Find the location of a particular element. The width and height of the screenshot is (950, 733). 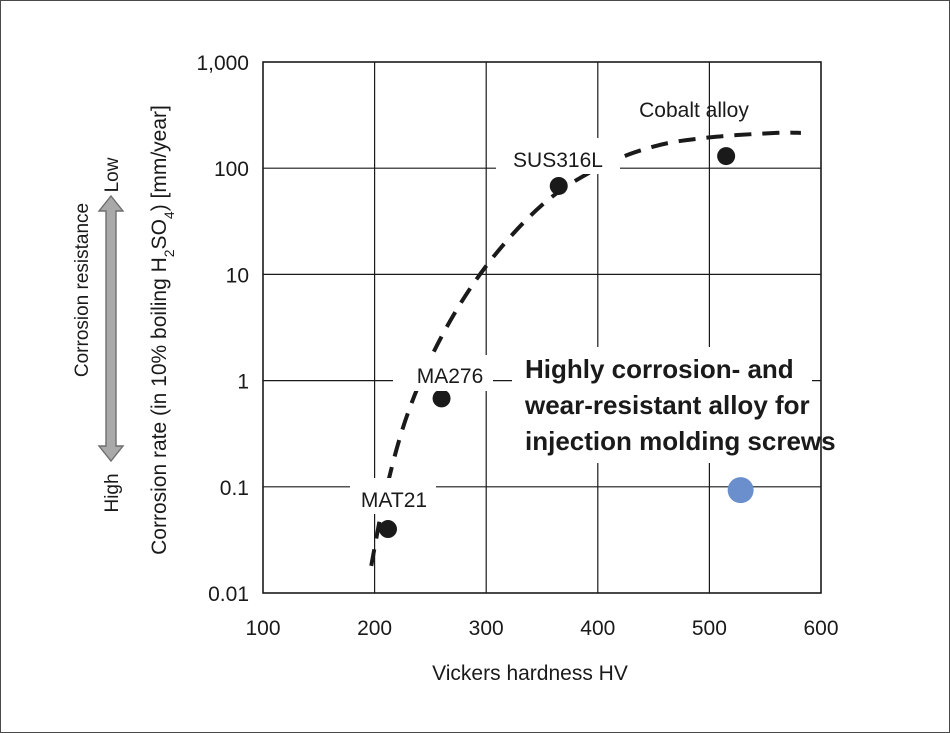

callout-line-3: injection molding screws is located at coordinates (680, 441).